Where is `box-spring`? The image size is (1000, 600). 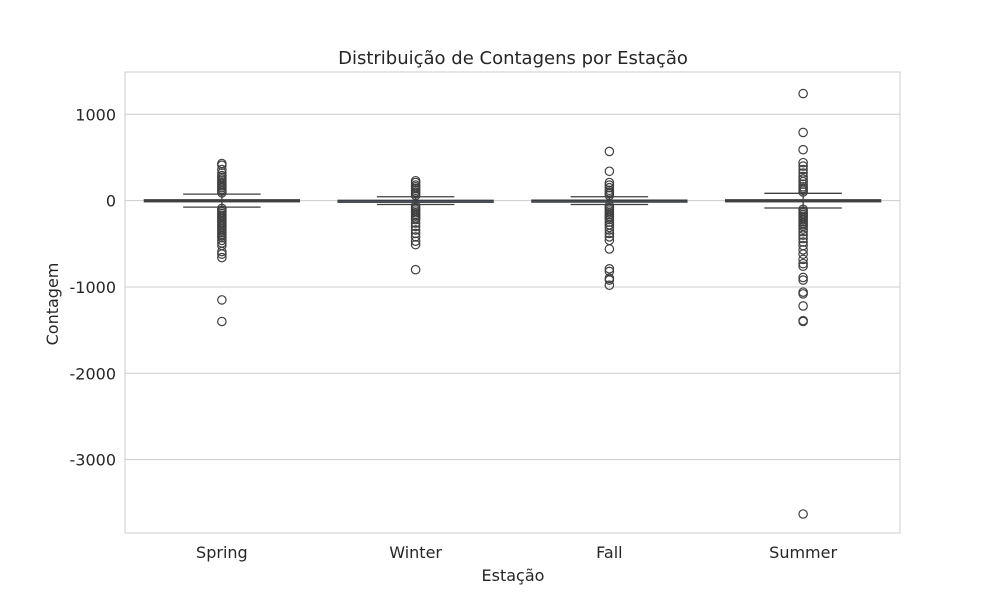 box-spring is located at coordinates (222, 242).